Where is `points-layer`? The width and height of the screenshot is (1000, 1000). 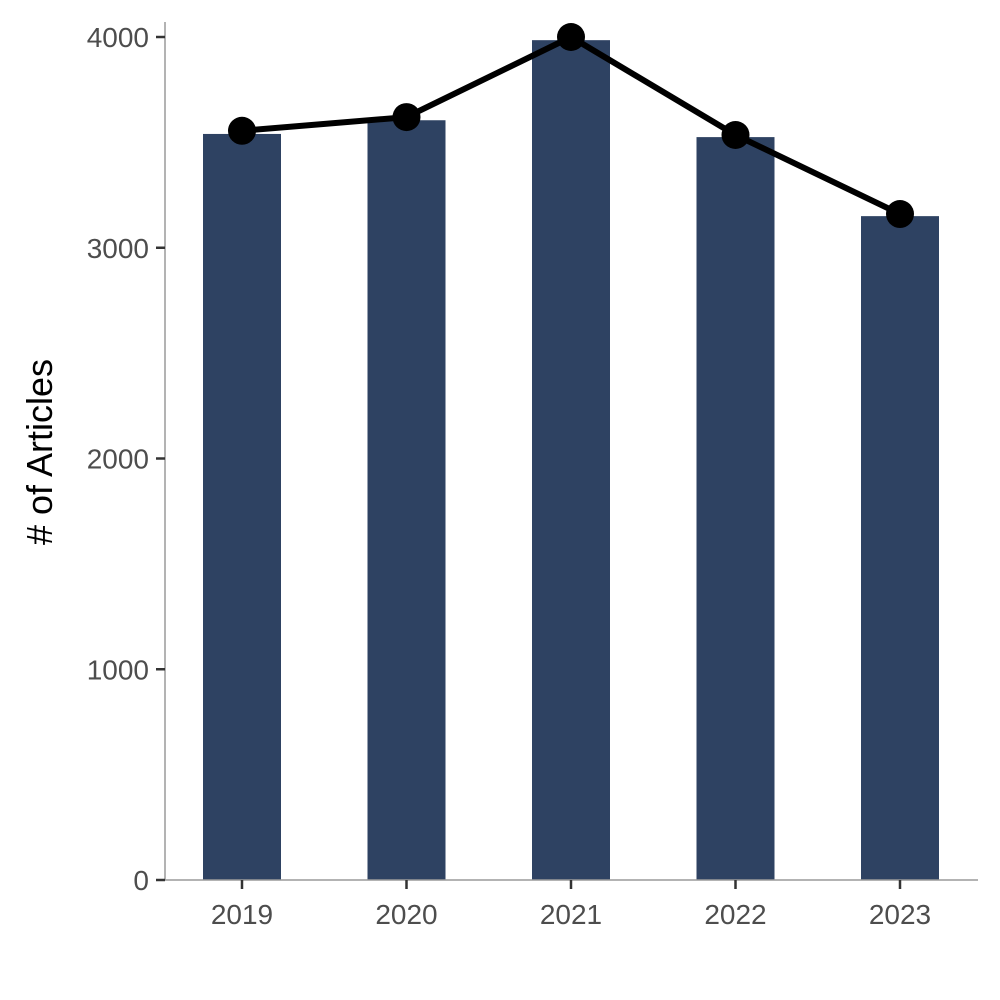
points-layer is located at coordinates (571, 126).